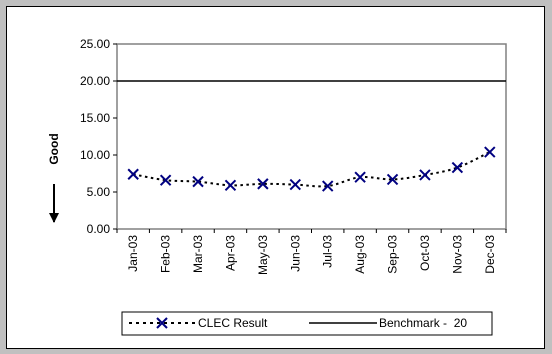 The image size is (552, 354). Describe the element at coordinates (95, 44) in the screenshot. I see `y-tick-label: 25.00` at that location.